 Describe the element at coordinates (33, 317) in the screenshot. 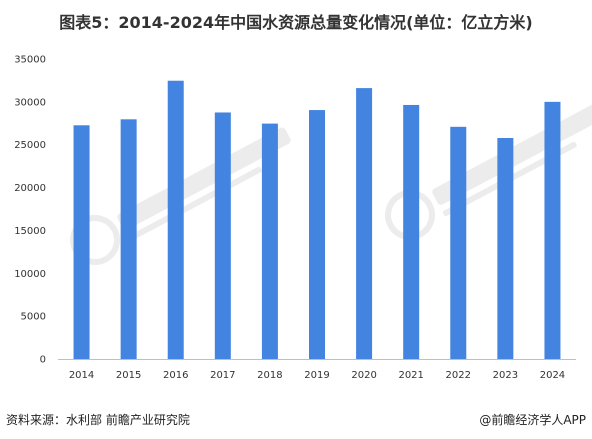

I see `y-tick-label: 5000` at that location.